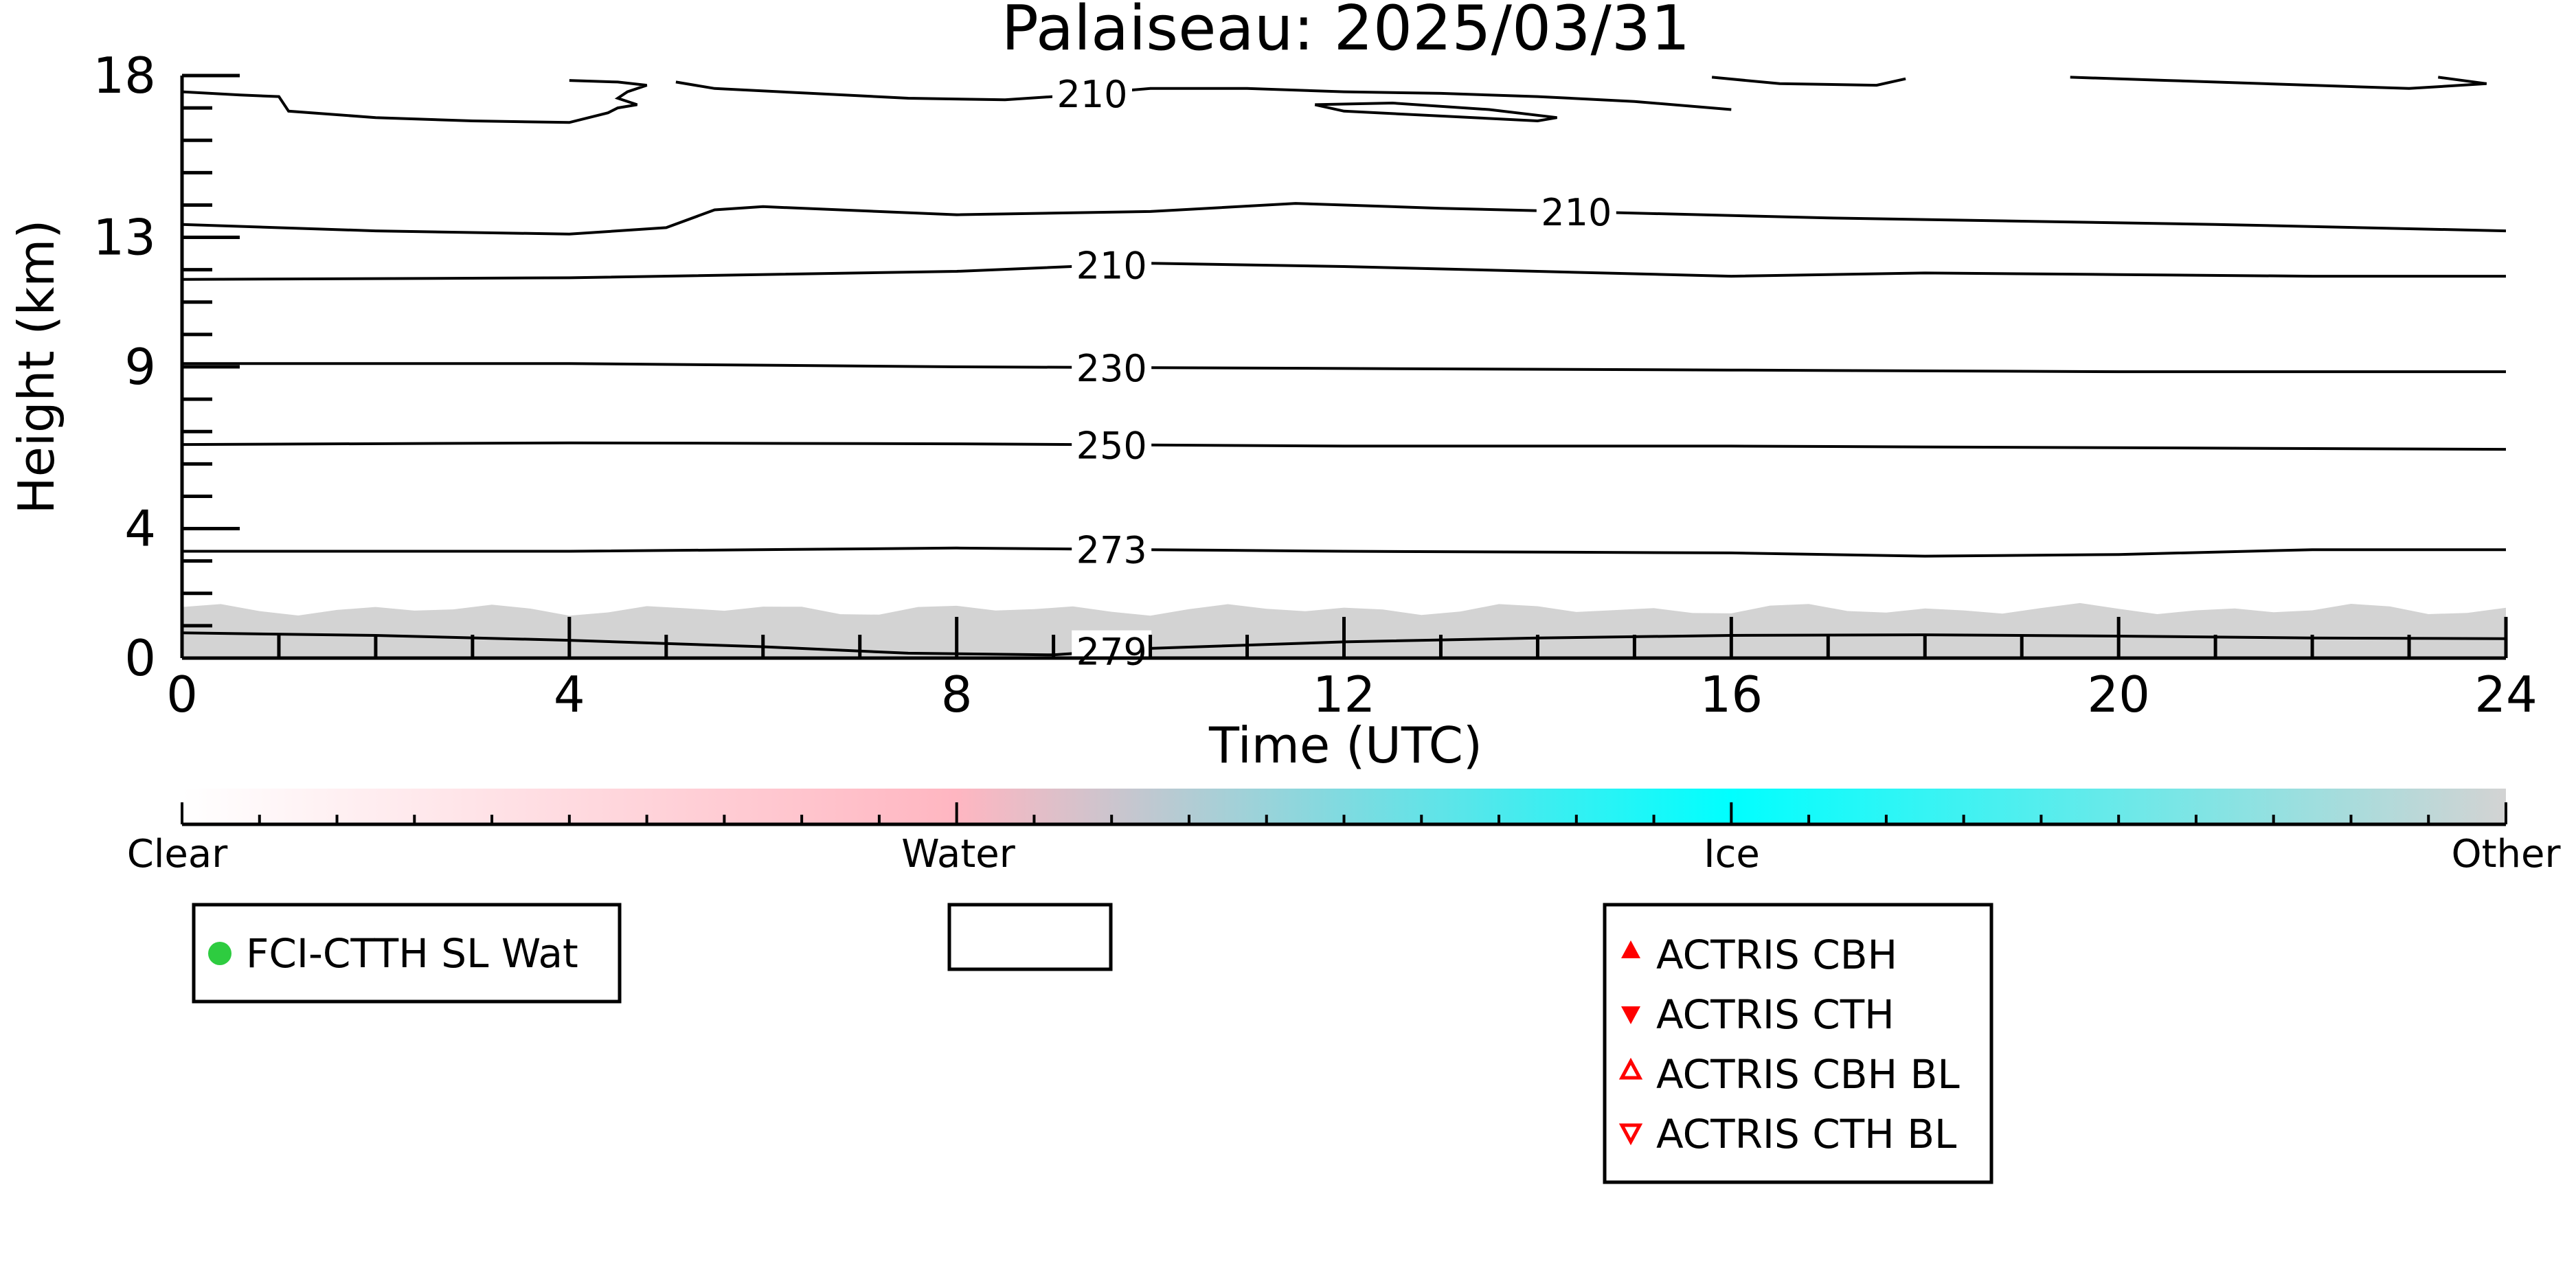 This screenshot has width=2576, height=1288. What do you see at coordinates (1775, 1014) in the screenshot?
I see `legend-actris-cth-label: ACTRIS CTH` at bounding box center [1775, 1014].